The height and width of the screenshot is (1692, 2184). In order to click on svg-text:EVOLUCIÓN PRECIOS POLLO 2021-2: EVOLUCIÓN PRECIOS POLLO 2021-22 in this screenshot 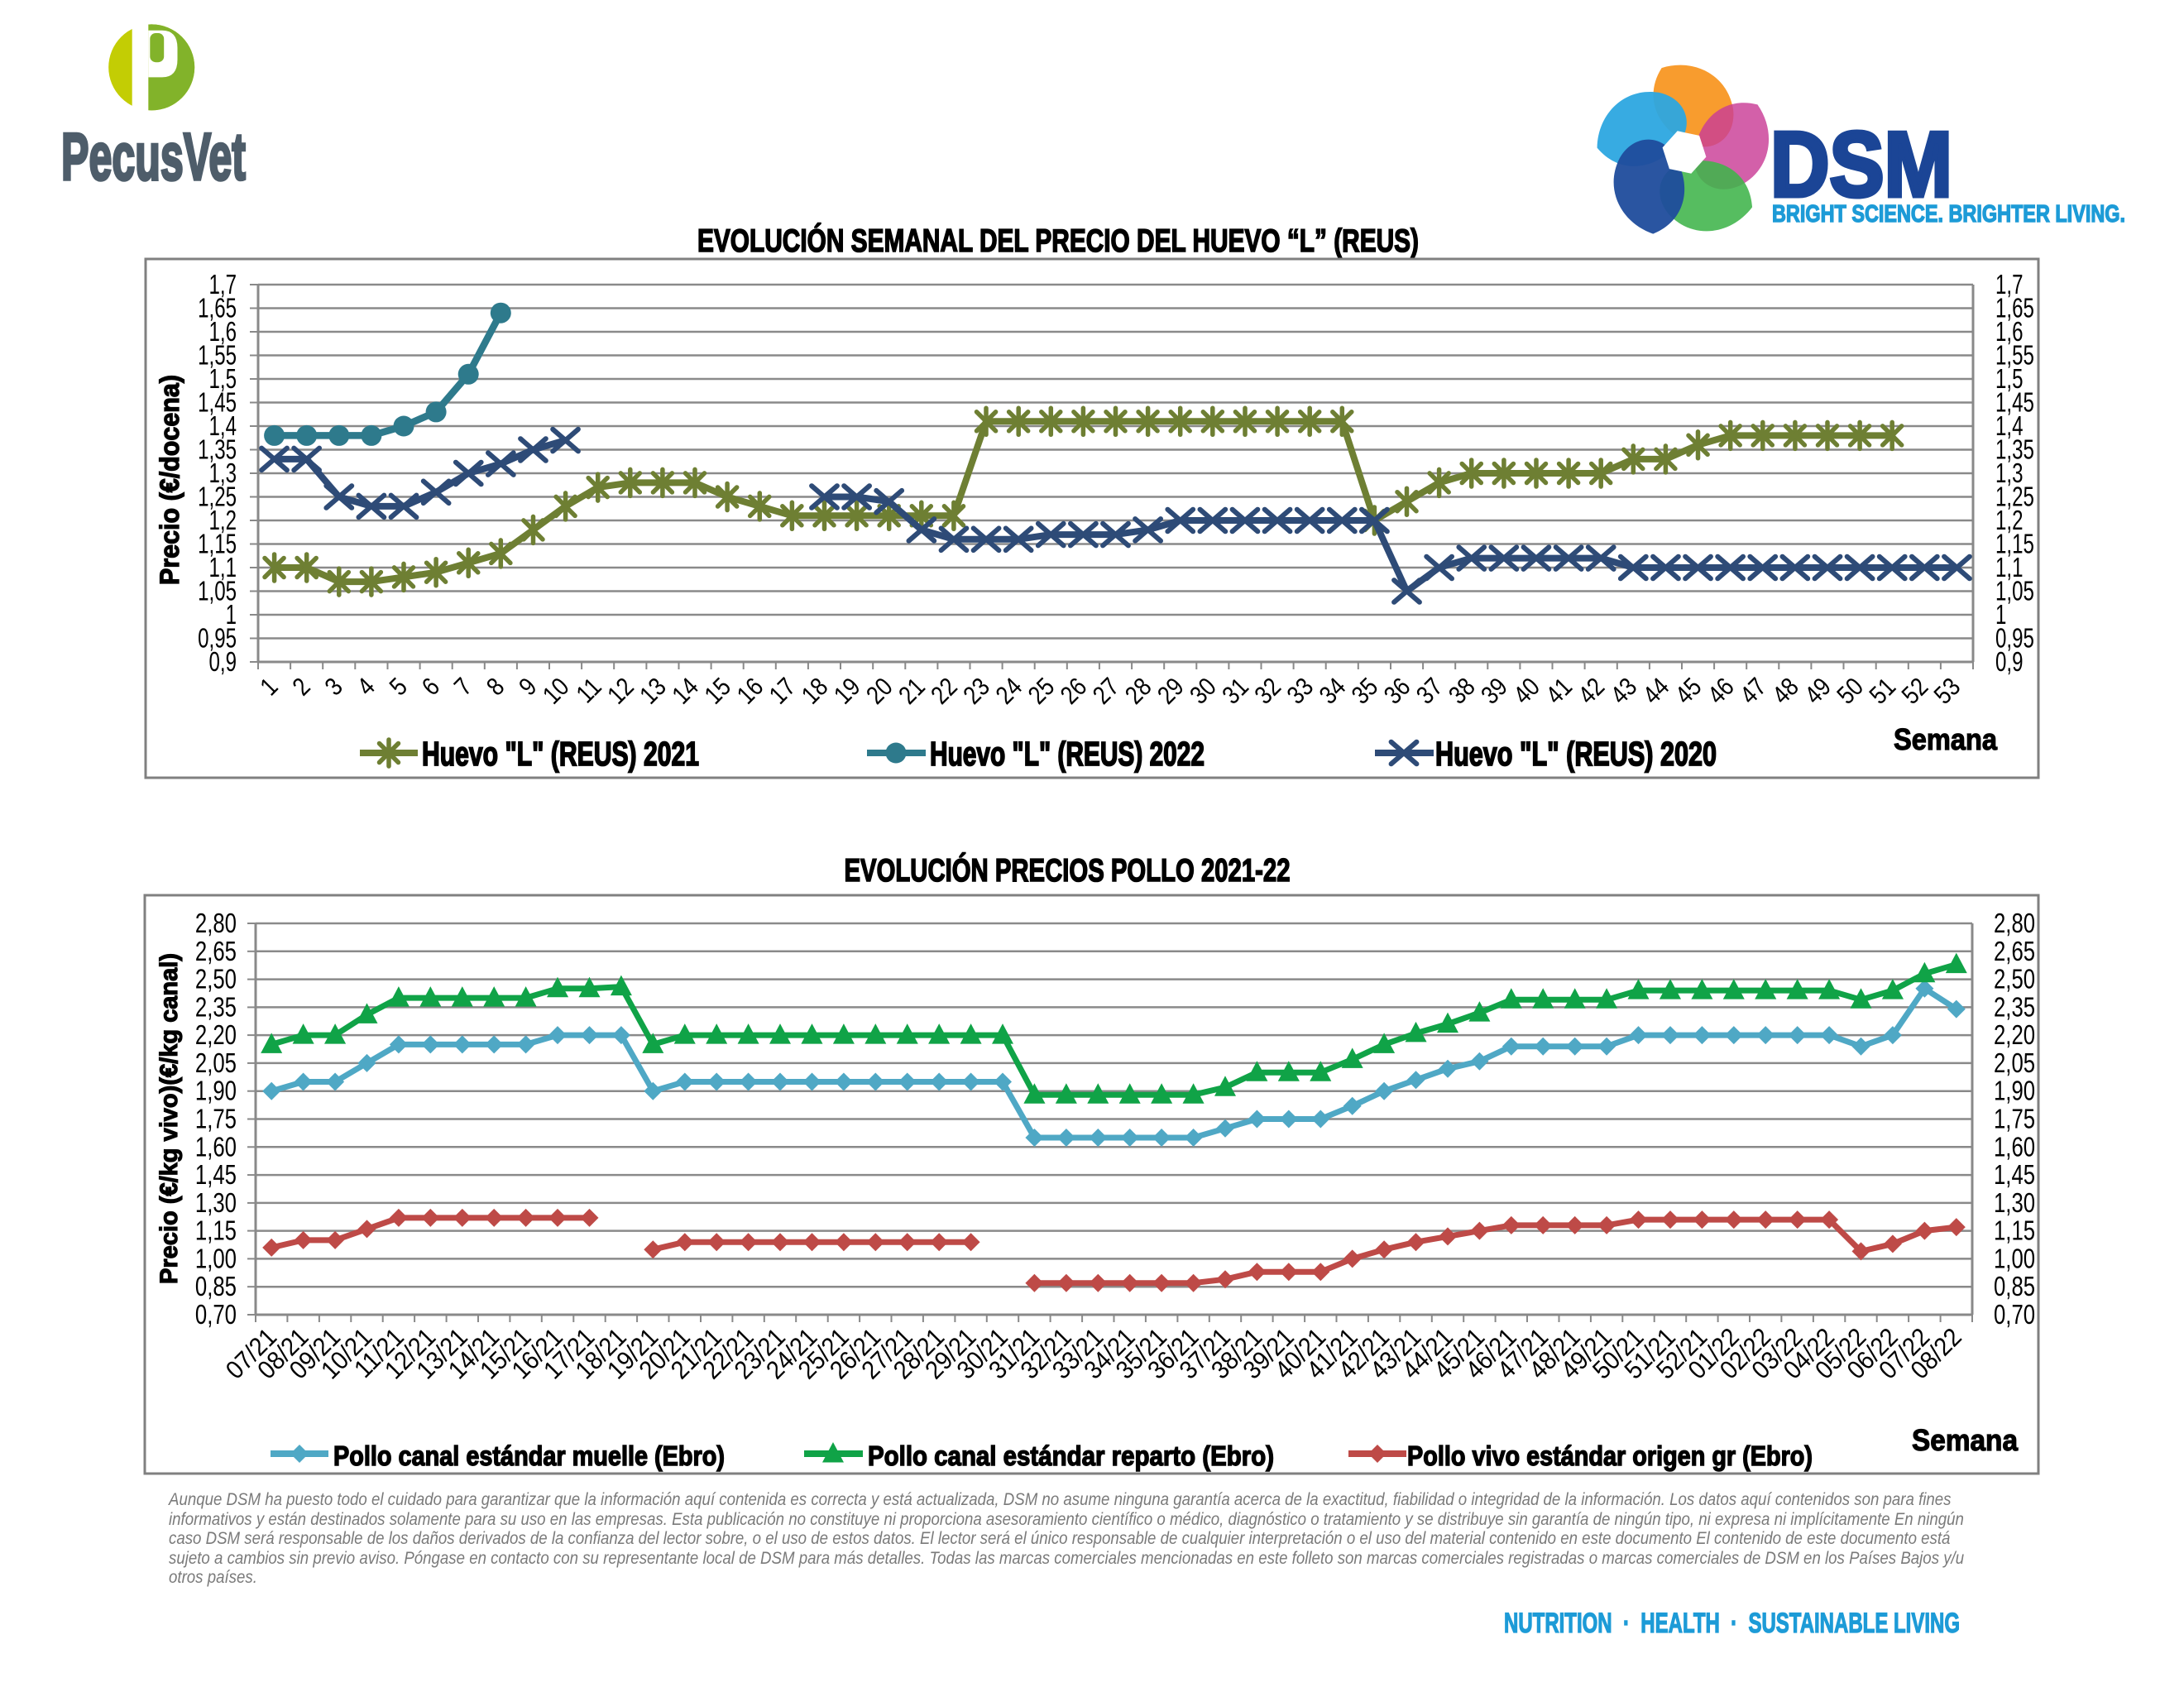, I will do `click(1068, 870)`.